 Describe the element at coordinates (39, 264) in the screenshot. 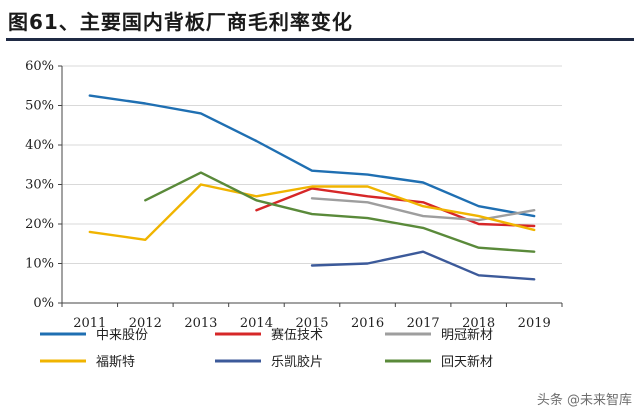

I see `y-tick-label: 10%` at that location.